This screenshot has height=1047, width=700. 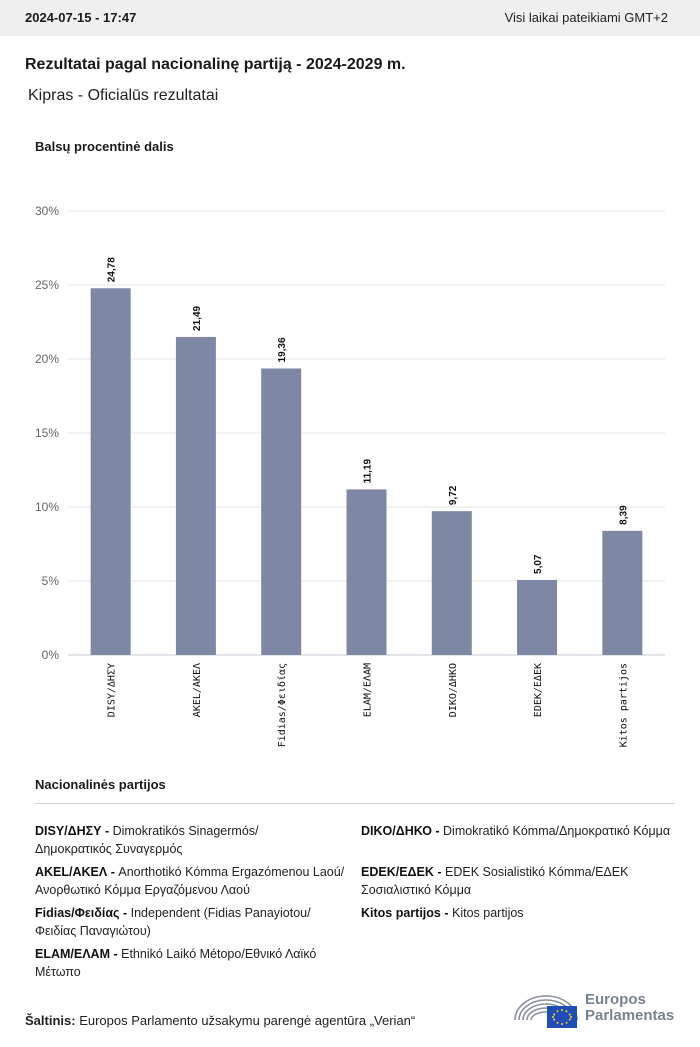 What do you see at coordinates (47, 433) in the screenshot?
I see `y-tick-label: 15%` at bounding box center [47, 433].